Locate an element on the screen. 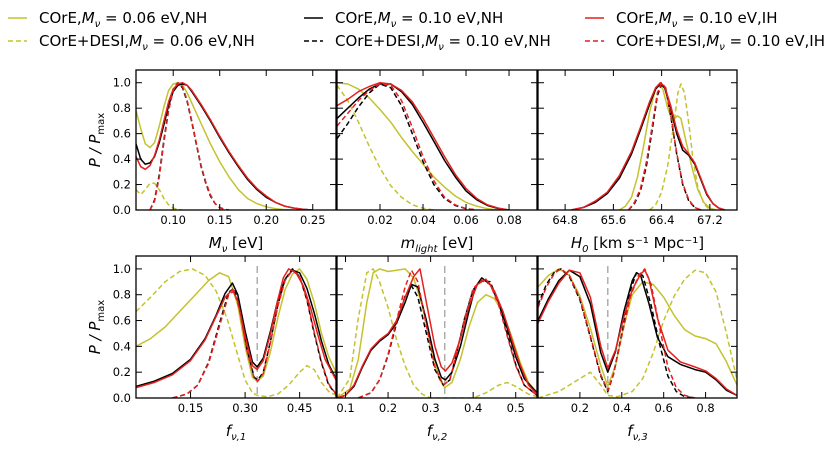 The width and height of the screenshot is (831, 453). y-tick-label: 0.6 is located at coordinates (122, 134).